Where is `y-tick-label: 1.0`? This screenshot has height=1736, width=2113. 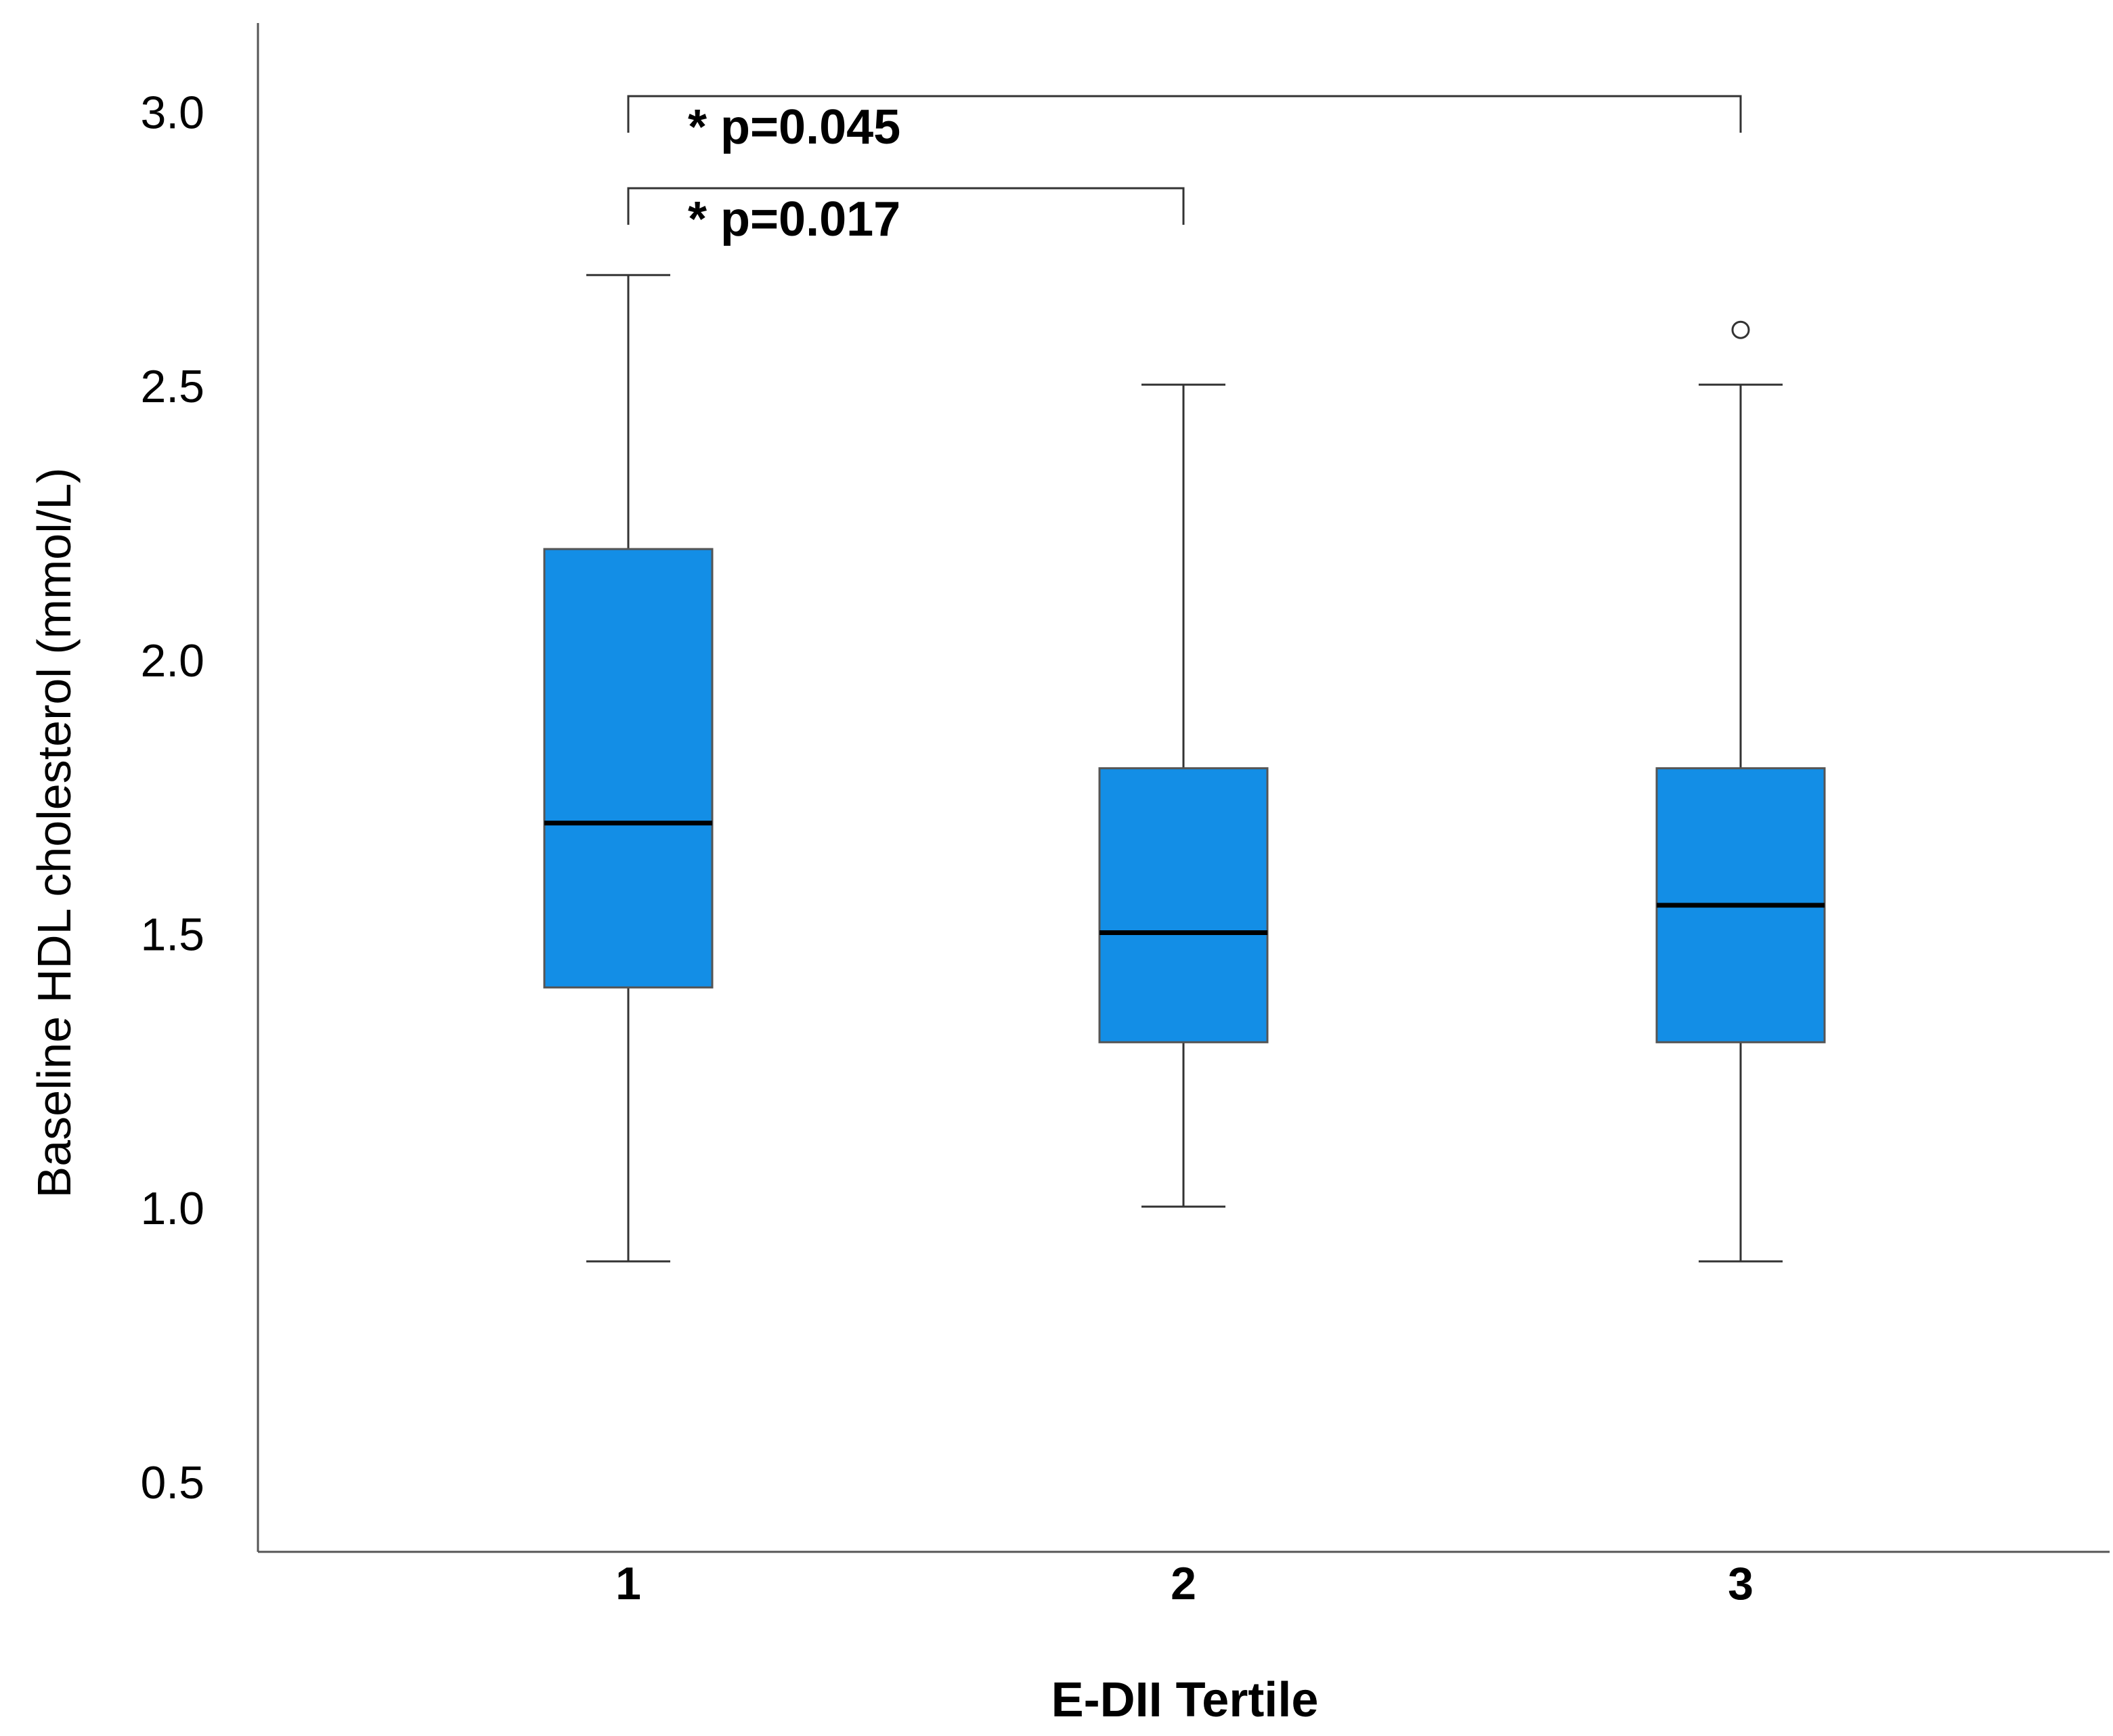 y-tick-label: 1.0 is located at coordinates (172, 1208).